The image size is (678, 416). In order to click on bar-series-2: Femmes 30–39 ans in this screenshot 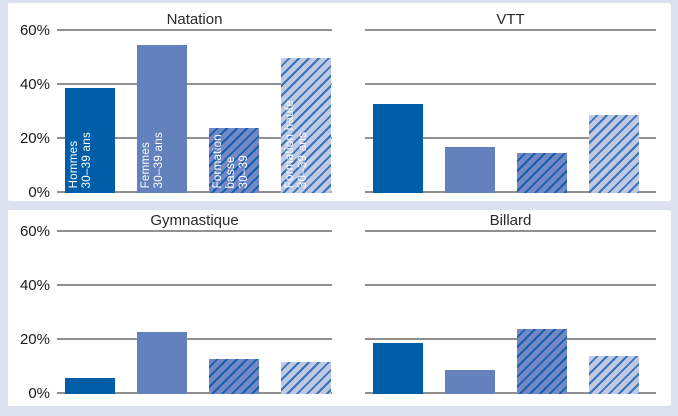, I will do `click(162, 118)`.